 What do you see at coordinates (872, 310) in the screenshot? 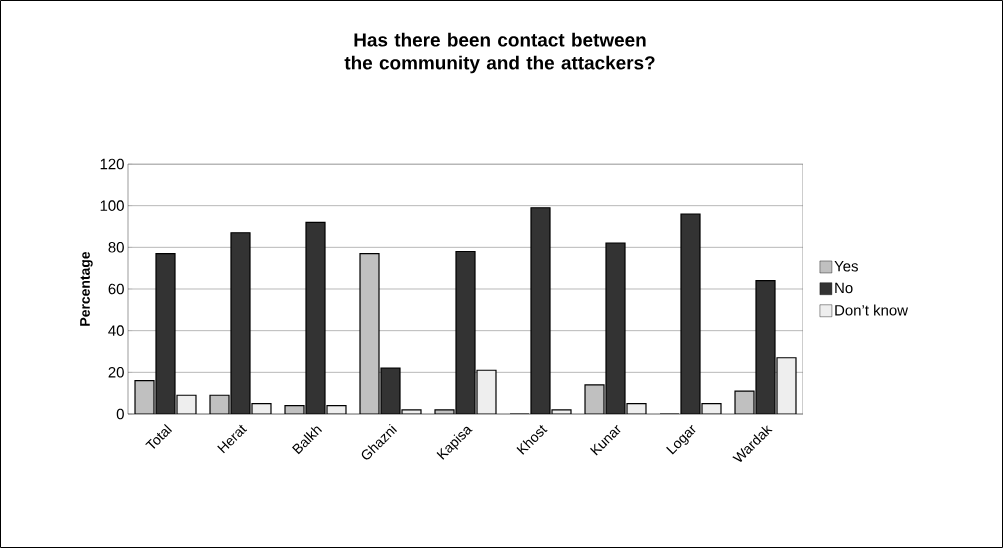
I see `legend-label: Don’t know` at bounding box center [872, 310].